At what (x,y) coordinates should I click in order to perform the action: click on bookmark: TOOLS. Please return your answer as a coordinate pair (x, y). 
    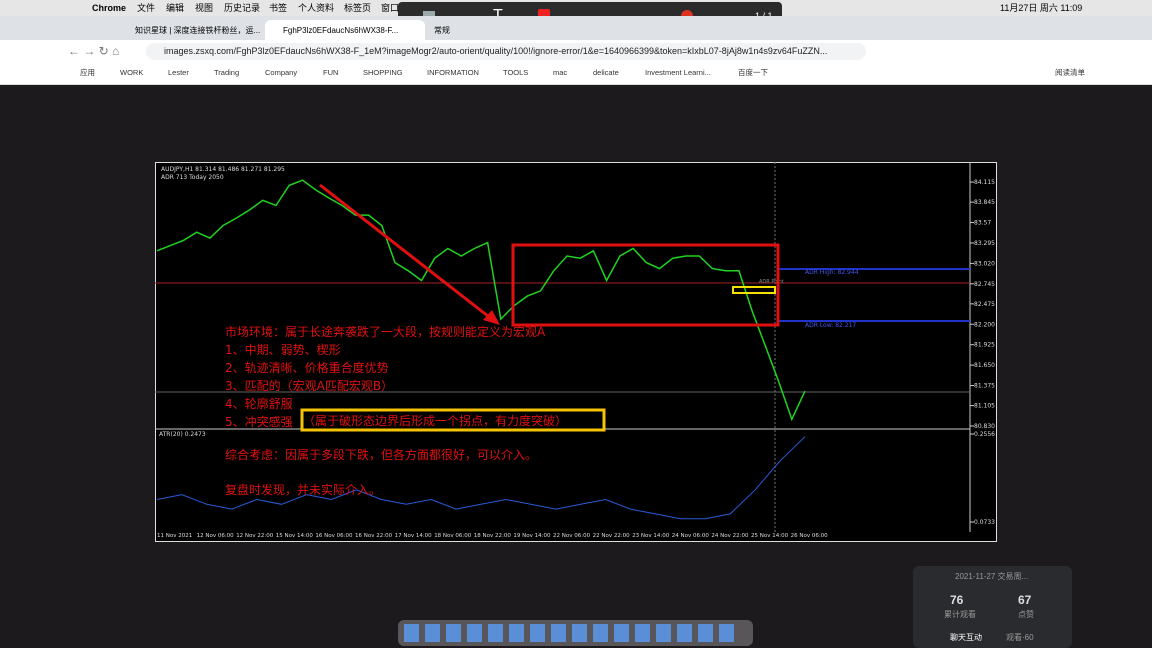
    Looking at the image, I should click on (516, 72).